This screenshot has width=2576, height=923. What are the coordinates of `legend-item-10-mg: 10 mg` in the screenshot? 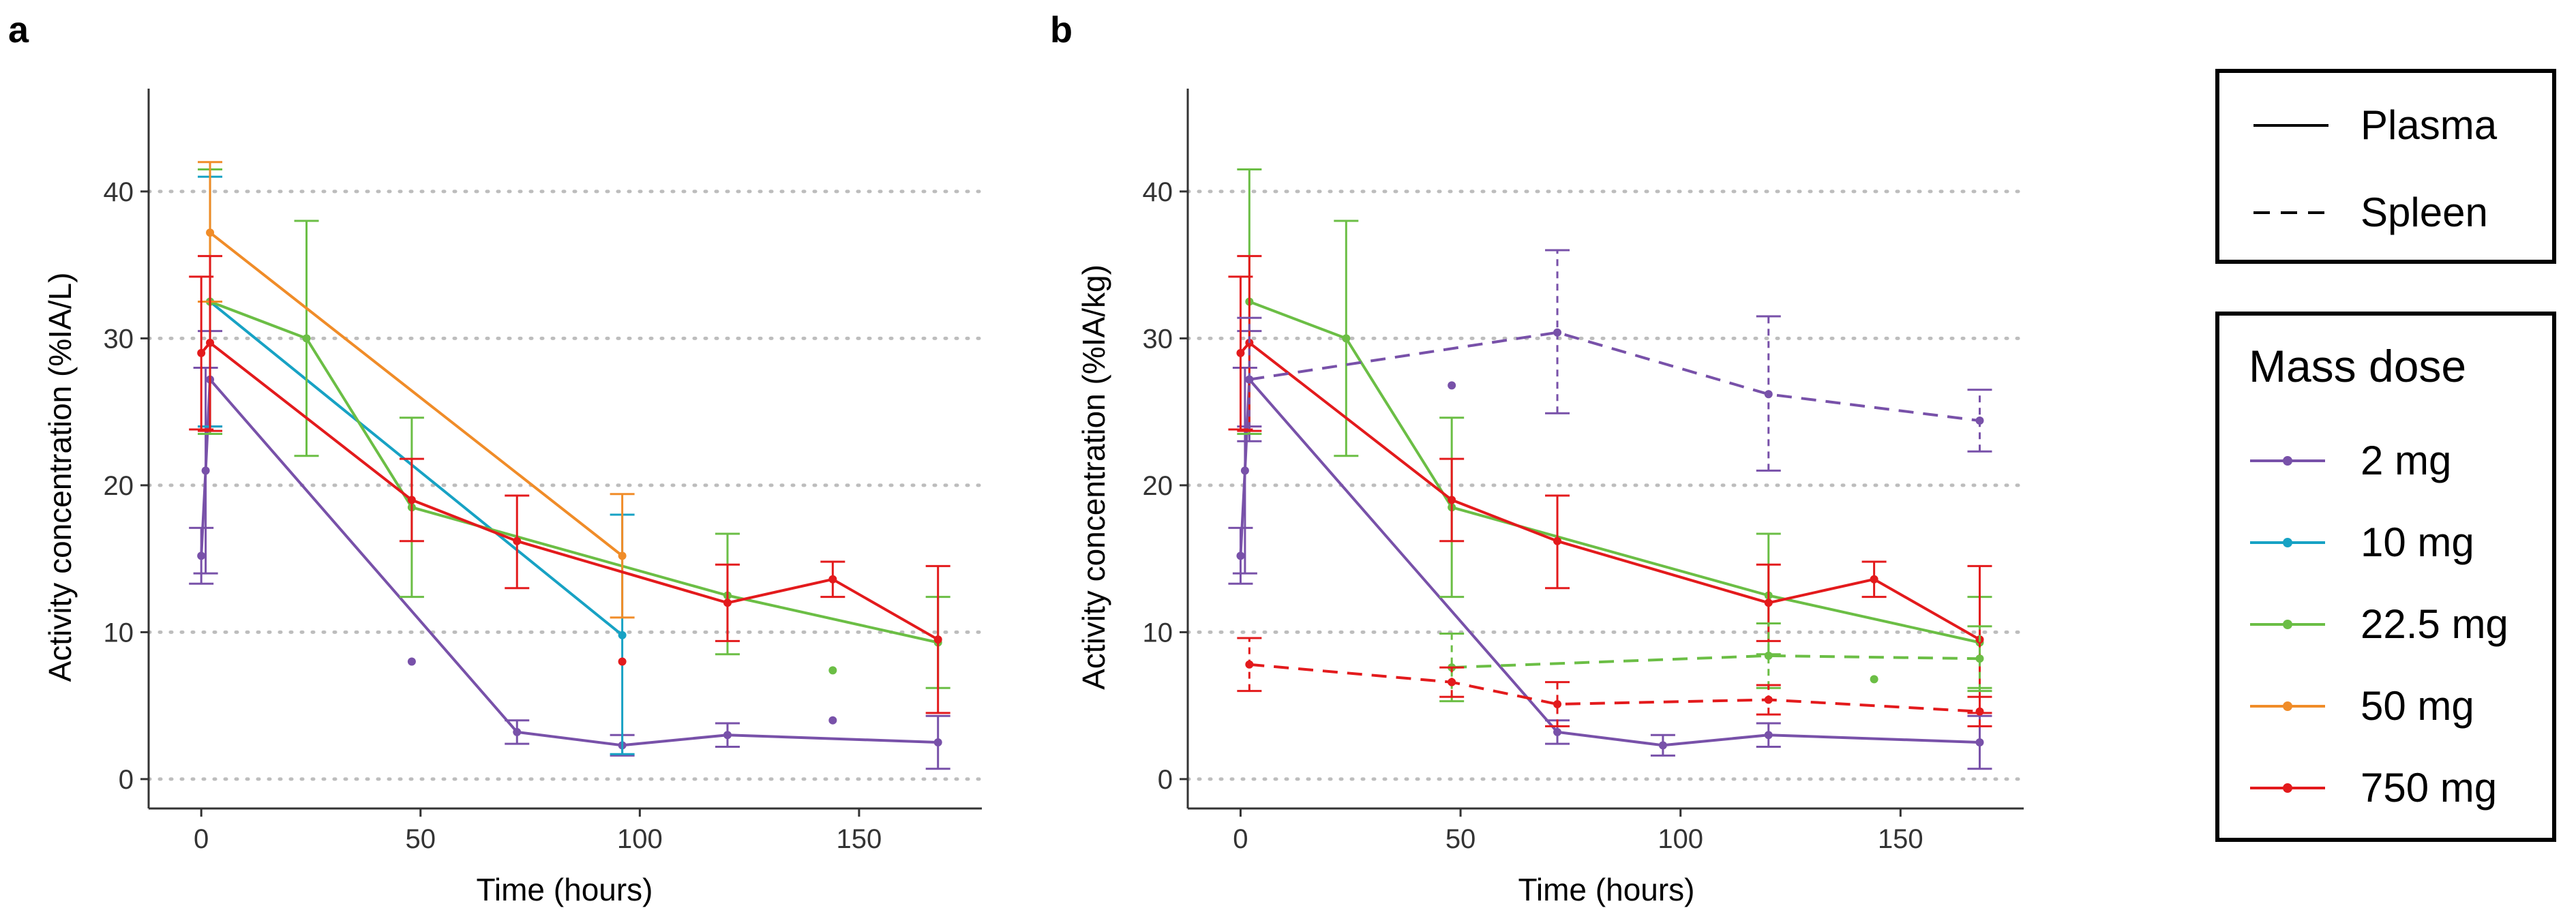 It's located at (2362, 542).